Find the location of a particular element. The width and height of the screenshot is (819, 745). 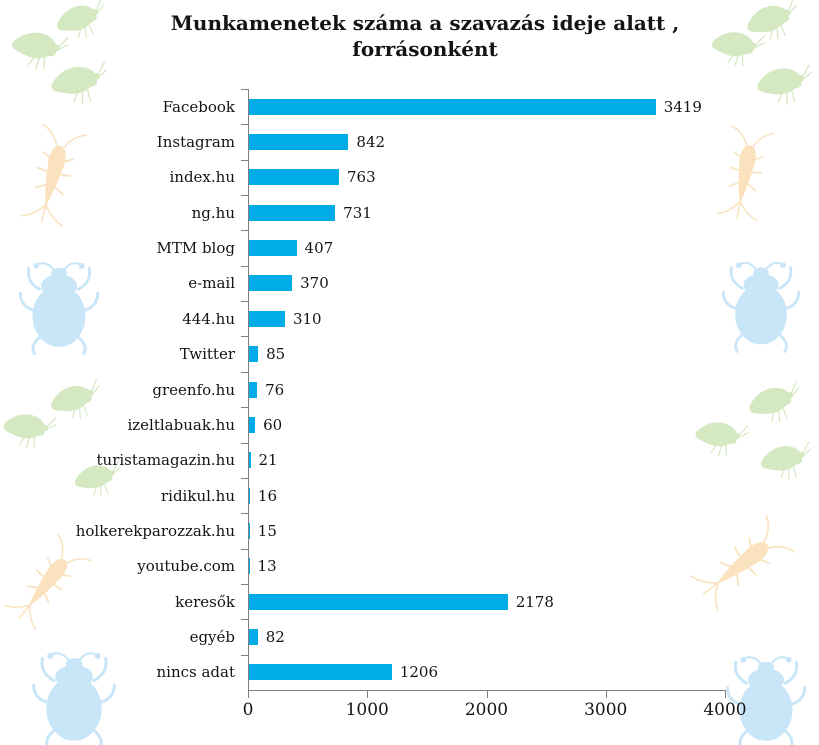

chart-row: youtube.com 13 is located at coordinates (382, 566).